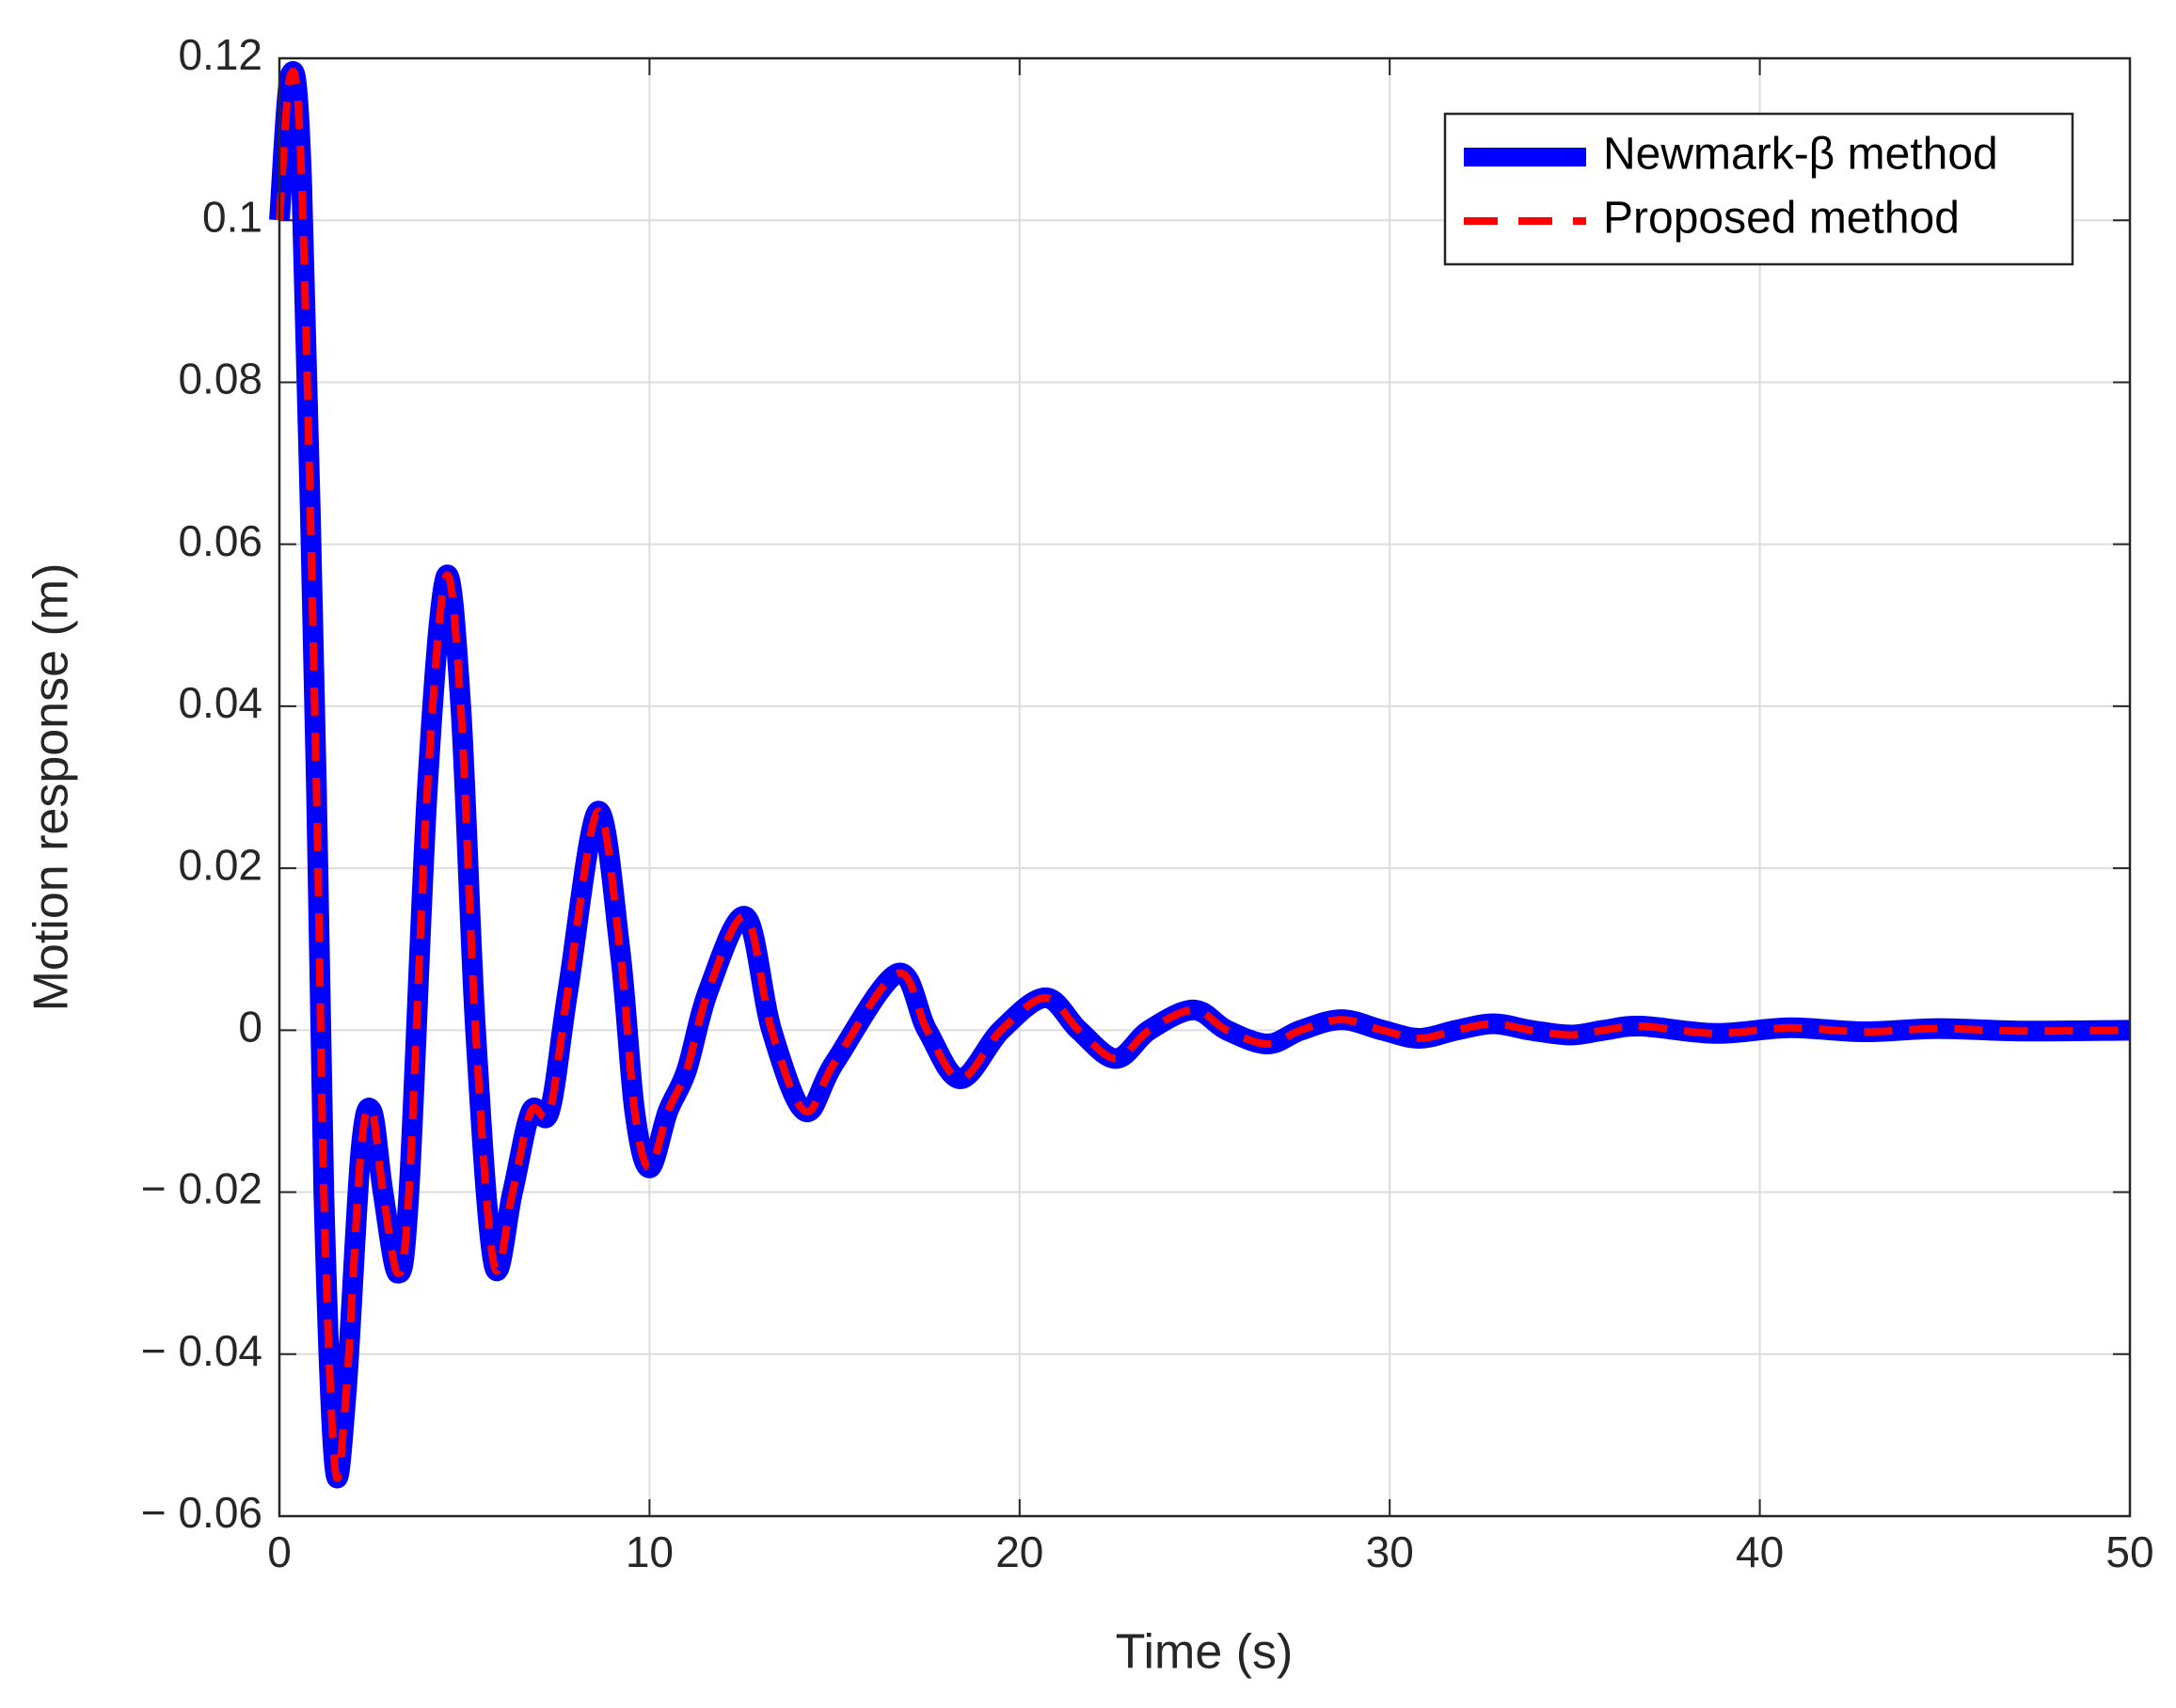  I want to click on x-tick-label: 50, so click(2129, 1552).